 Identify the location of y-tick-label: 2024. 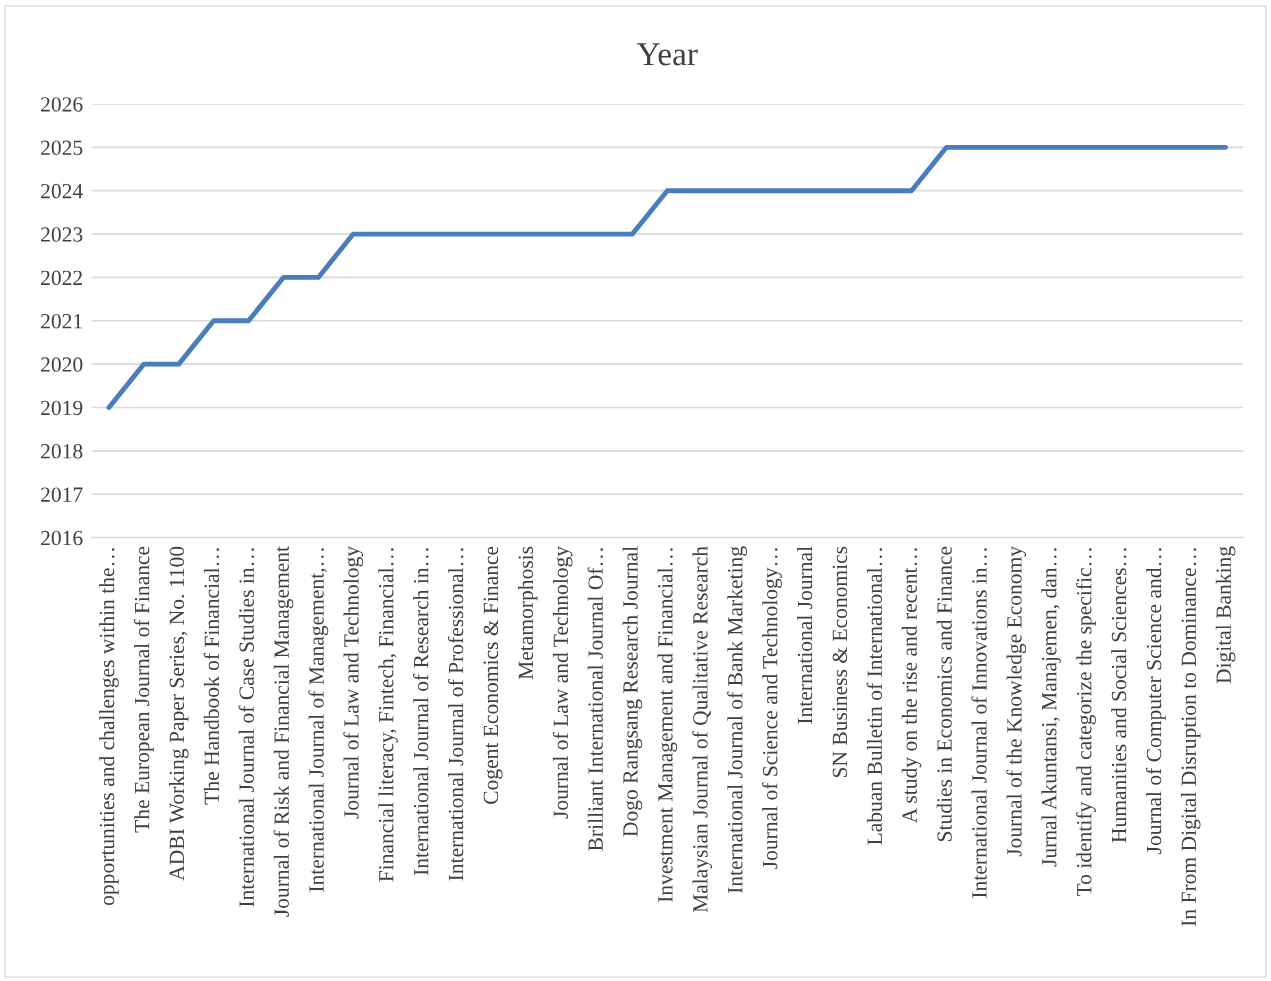
(62, 191).